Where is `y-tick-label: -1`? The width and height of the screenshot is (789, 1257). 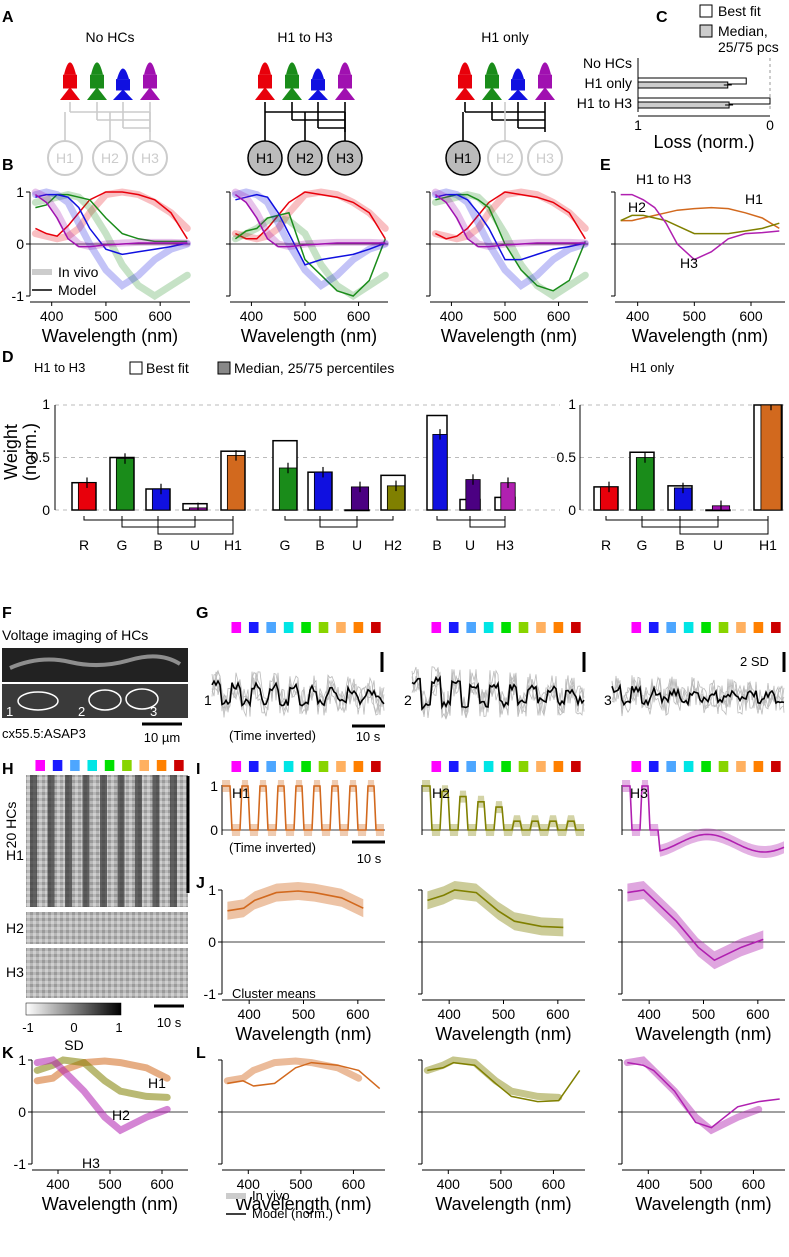 y-tick-label: -1 is located at coordinates (20, 1164).